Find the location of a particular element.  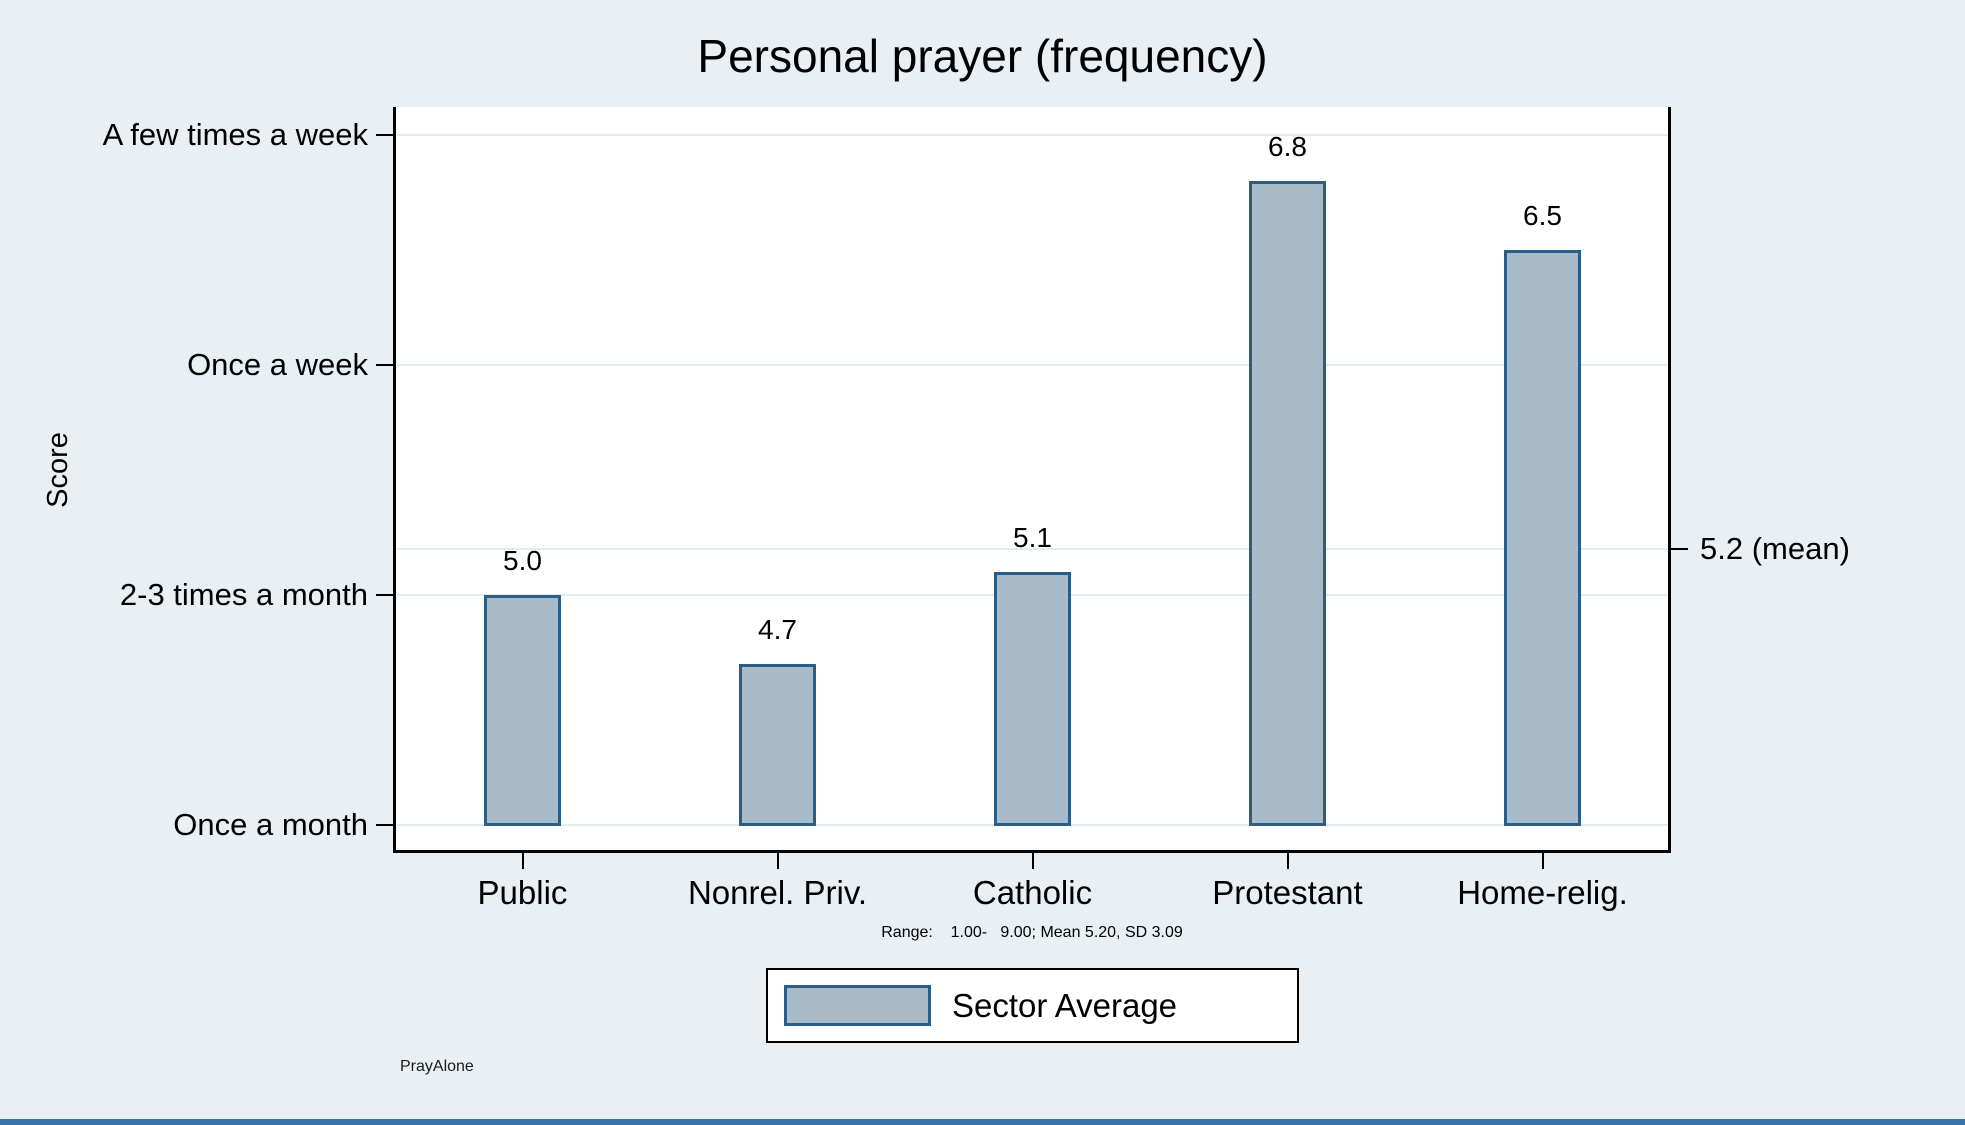

y-tick-label: Once a week is located at coordinates (277, 364).